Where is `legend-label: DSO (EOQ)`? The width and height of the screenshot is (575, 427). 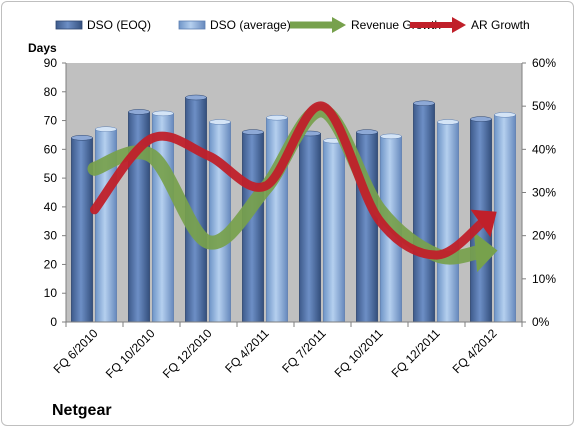 legend-label: DSO (EOQ) is located at coordinates (119, 25).